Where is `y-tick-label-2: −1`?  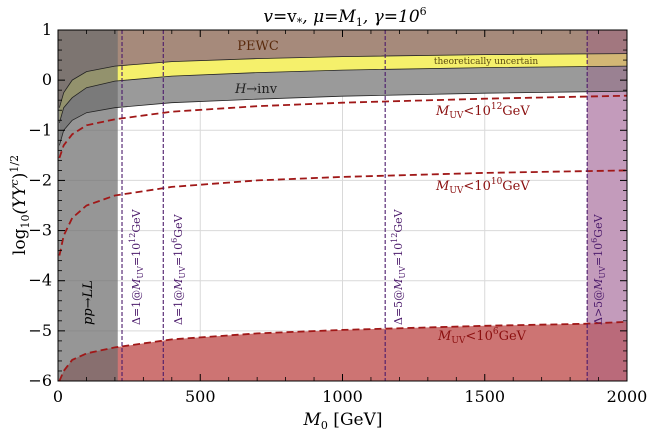
y-tick-label-2: −1 is located at coordinates (40, 129).